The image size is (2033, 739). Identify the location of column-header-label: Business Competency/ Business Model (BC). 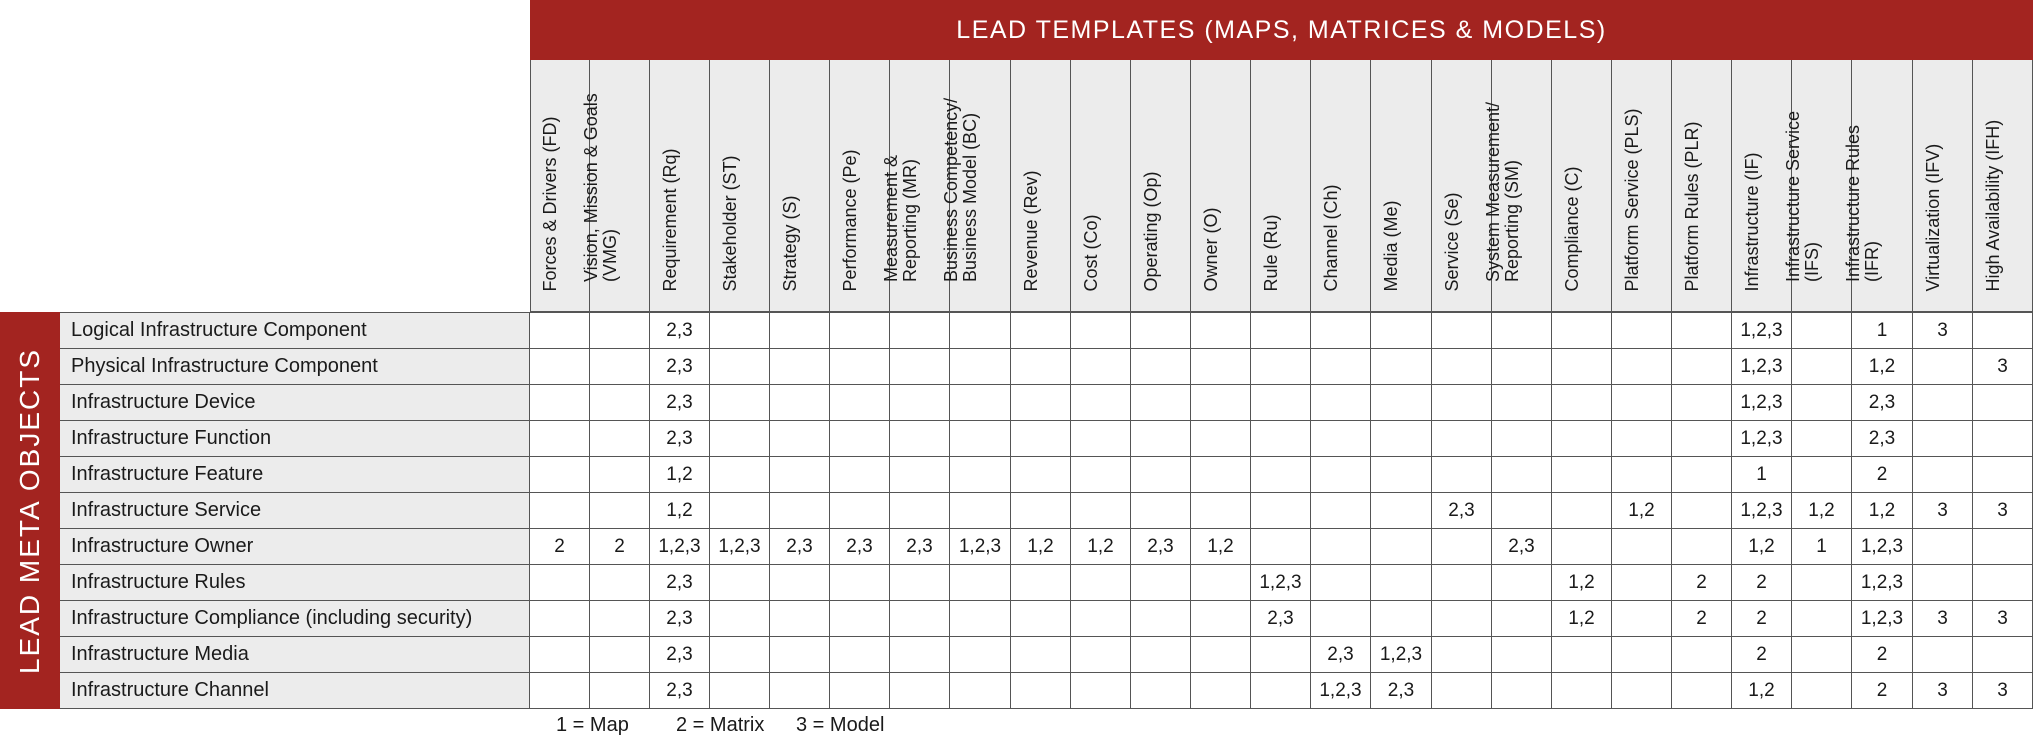
(960, 189).